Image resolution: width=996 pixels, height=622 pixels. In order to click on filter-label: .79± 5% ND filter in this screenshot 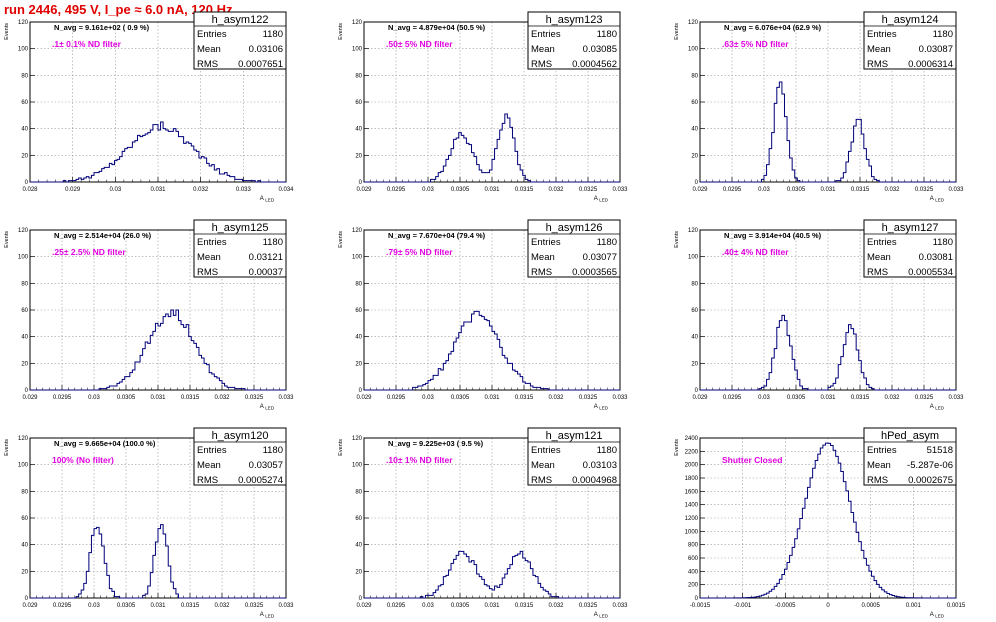, I will do `click(419, 252)`.